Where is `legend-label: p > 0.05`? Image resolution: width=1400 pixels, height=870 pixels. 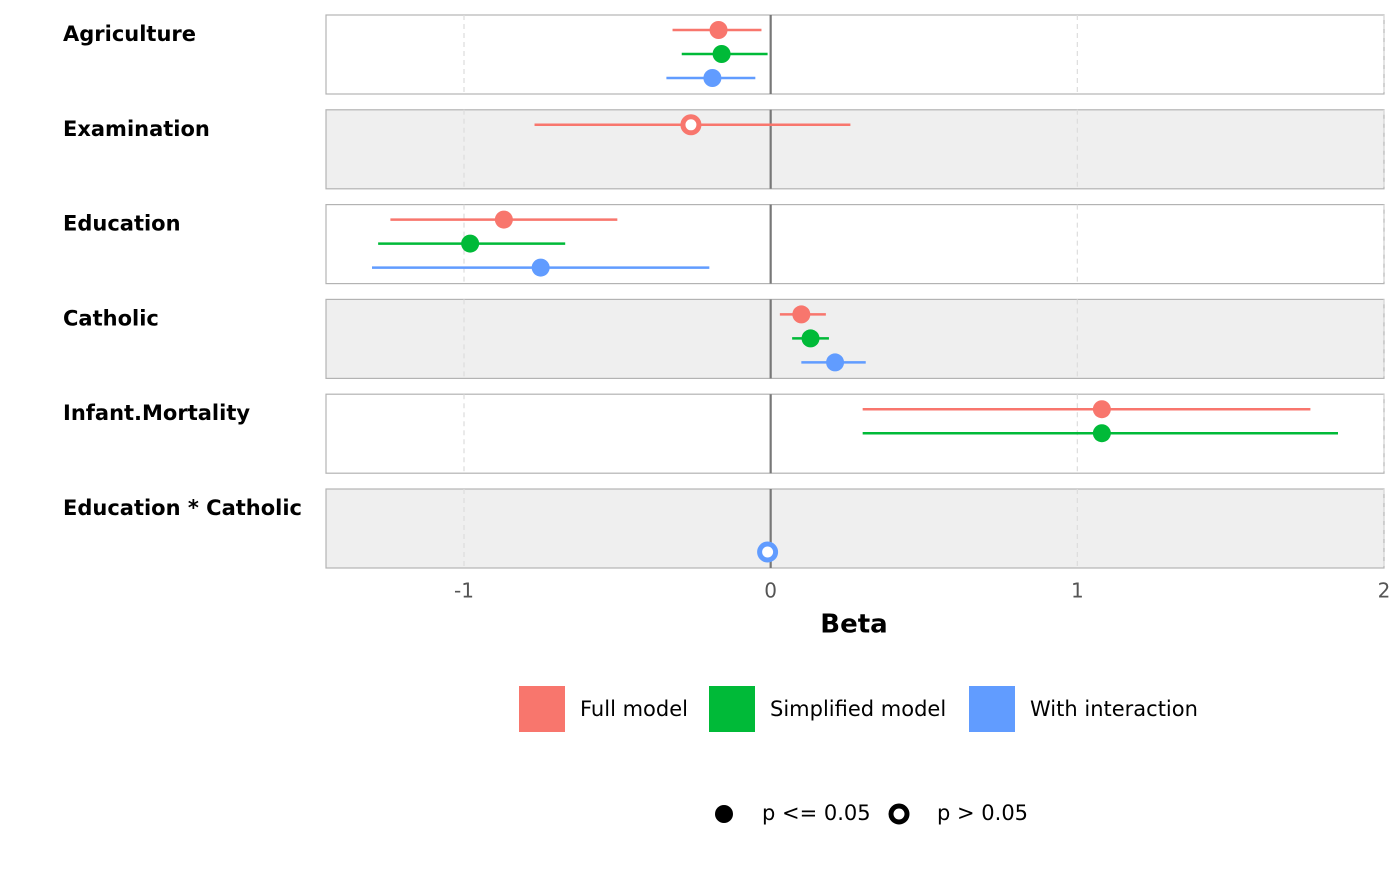 legend-label: p > 0.05 is located at coordinates (982, 813).